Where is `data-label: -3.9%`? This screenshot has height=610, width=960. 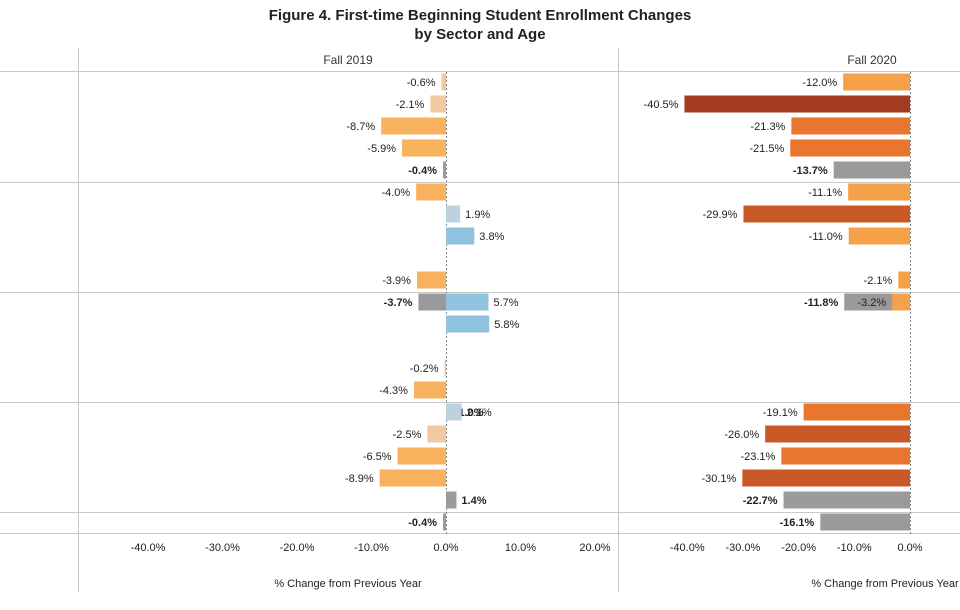 data-label: -3.9% is located at coordinates (396, 281).